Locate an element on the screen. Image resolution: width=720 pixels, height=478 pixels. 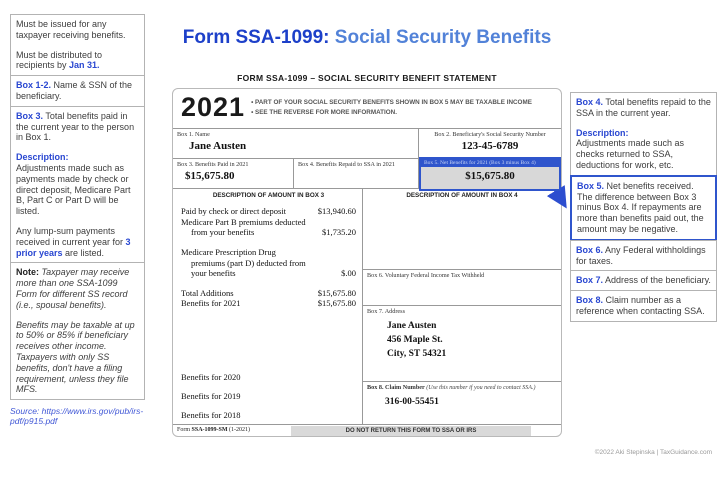
box4-label: Box 4. is located at coordinates (590, 102).